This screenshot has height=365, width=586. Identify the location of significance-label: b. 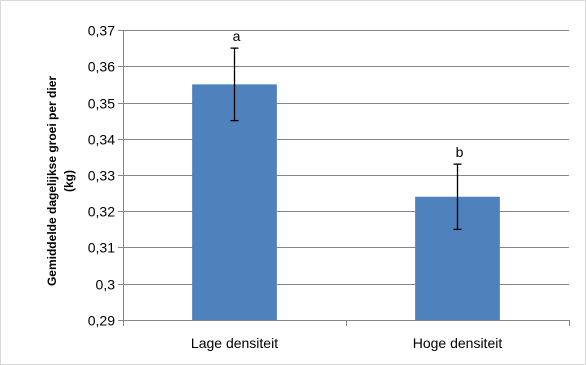
(460, 152).